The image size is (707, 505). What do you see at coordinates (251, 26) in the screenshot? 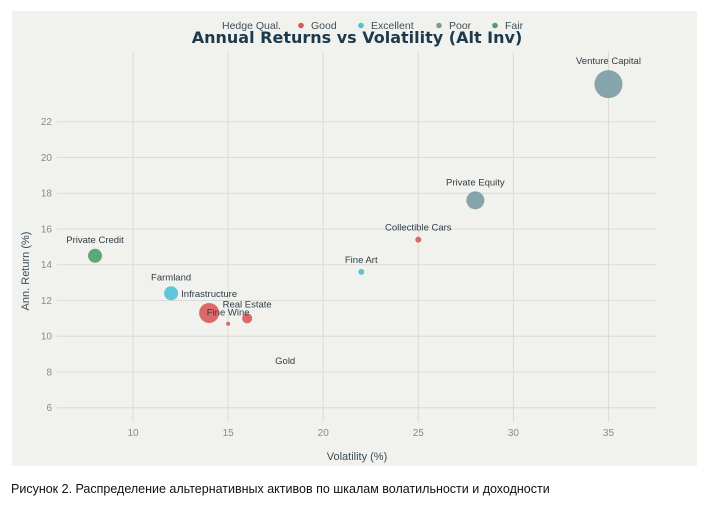
I see `legend-title: Hedge Qual.` at bounding box center [251, 26].